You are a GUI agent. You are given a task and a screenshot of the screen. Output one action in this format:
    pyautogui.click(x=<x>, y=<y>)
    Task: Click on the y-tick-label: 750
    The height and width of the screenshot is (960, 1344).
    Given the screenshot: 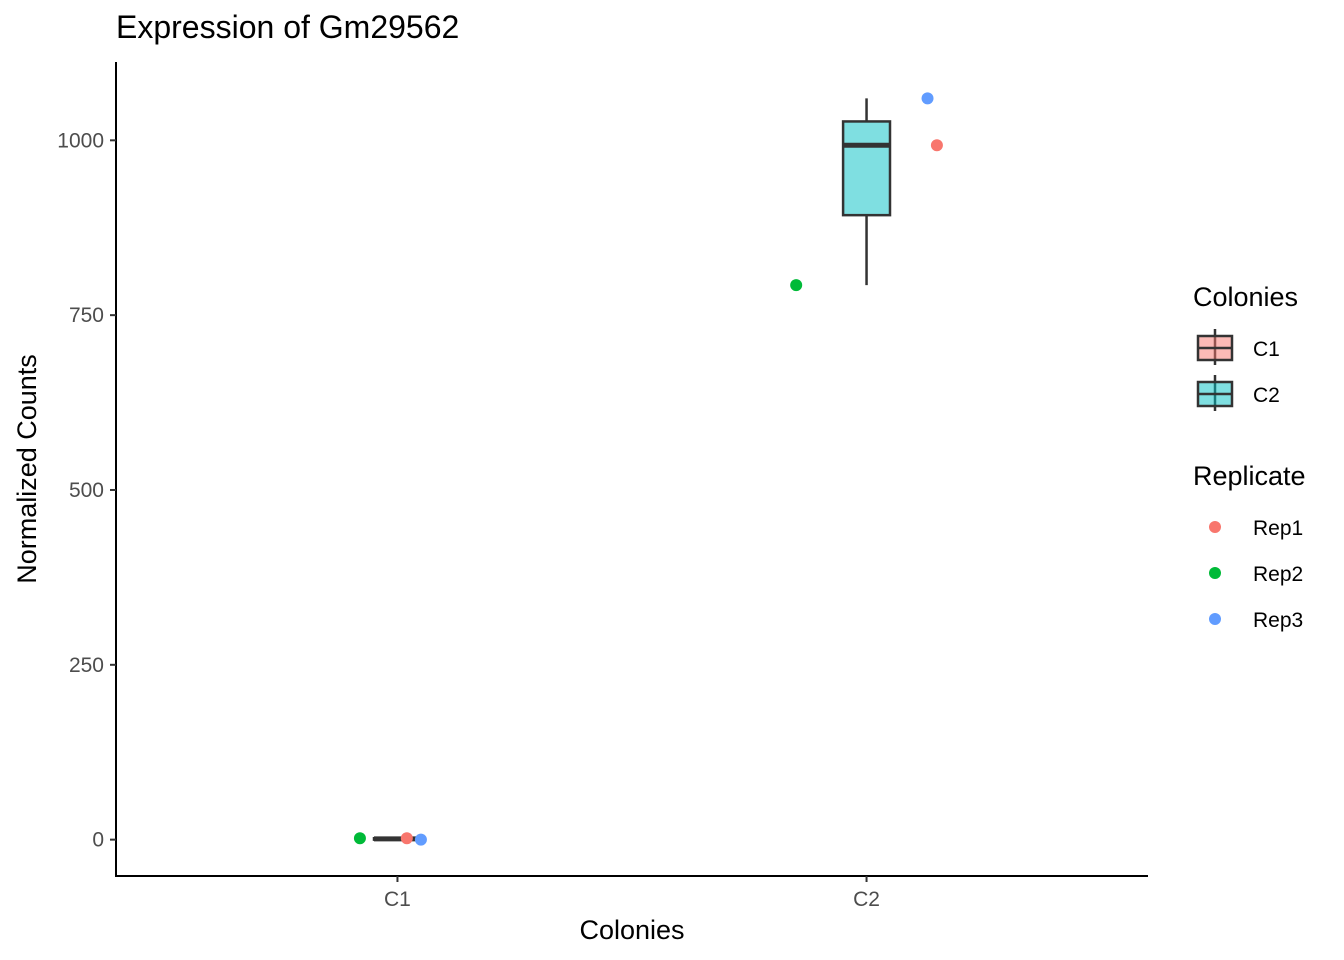 What is the action you would take?
    pyautogui.click(x=86, y=315)
    